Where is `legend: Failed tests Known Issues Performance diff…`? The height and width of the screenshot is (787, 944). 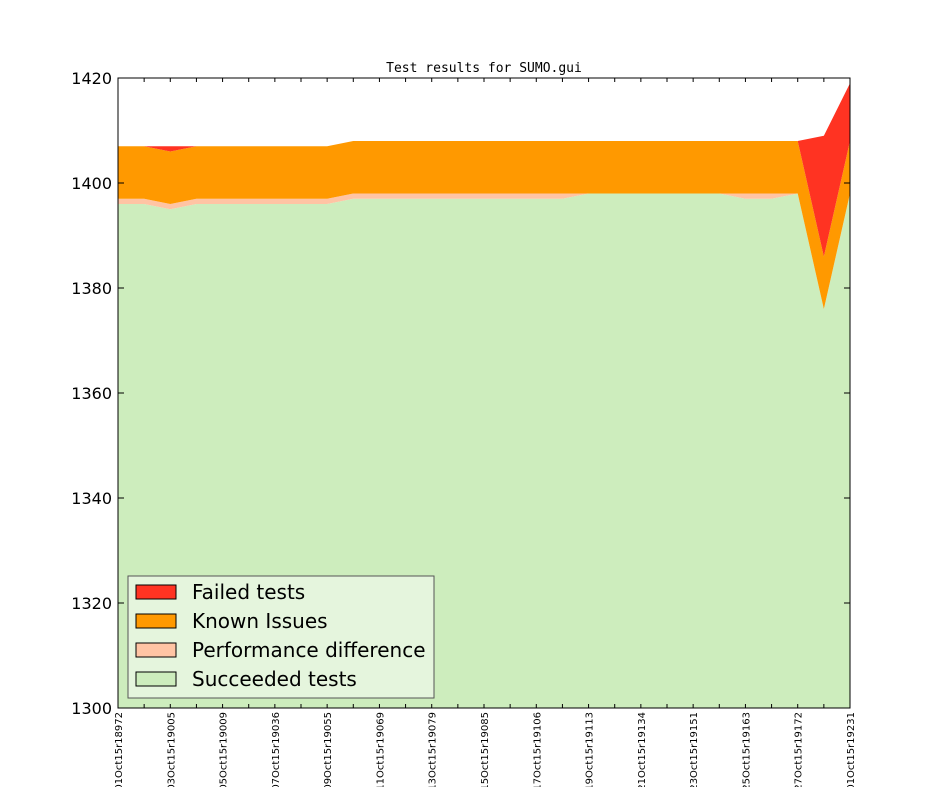 legend: Failed tests Known Issues Performance diff… is located at coordinates (281, 637).